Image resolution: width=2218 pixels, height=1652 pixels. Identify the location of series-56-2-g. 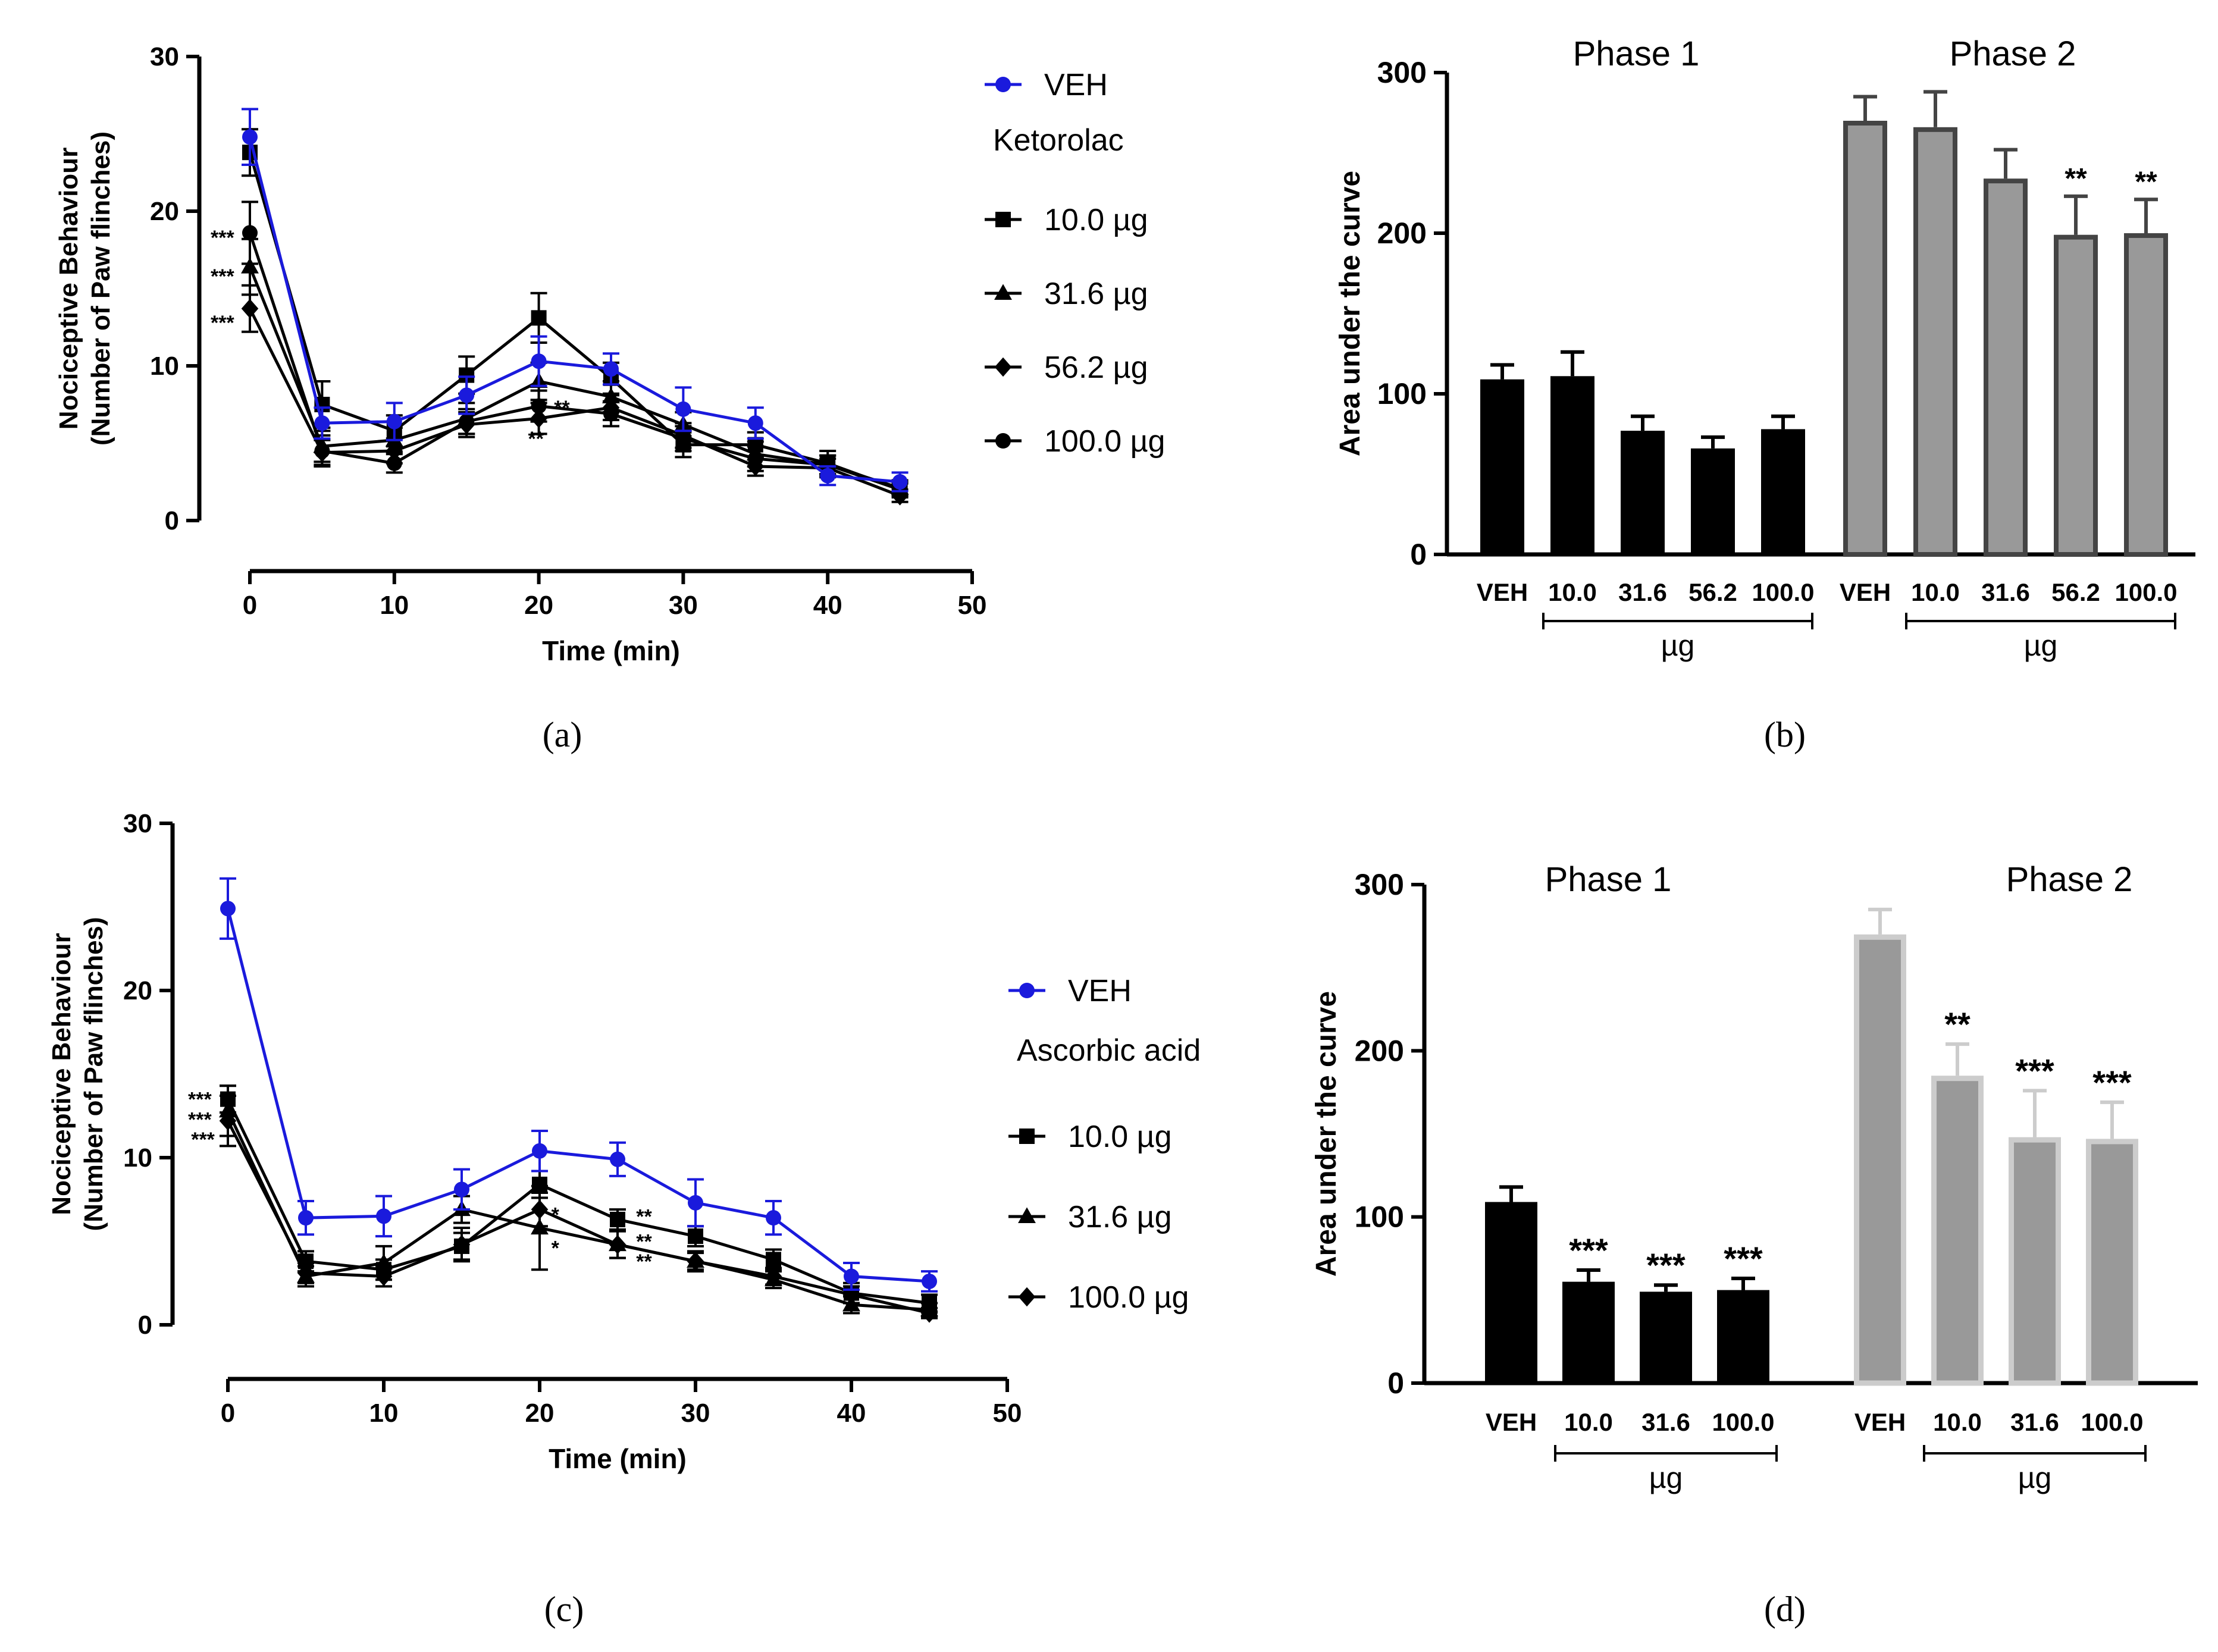
(574, 395).